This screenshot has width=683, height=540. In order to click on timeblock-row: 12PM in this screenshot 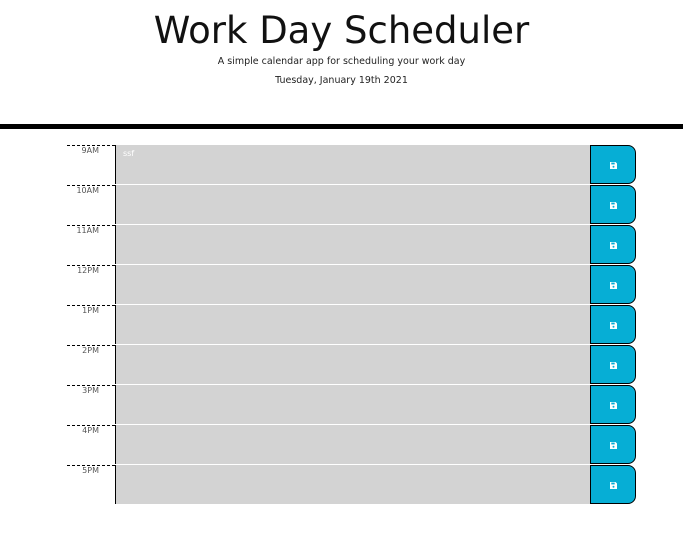, I will do `click(352, 285)`.